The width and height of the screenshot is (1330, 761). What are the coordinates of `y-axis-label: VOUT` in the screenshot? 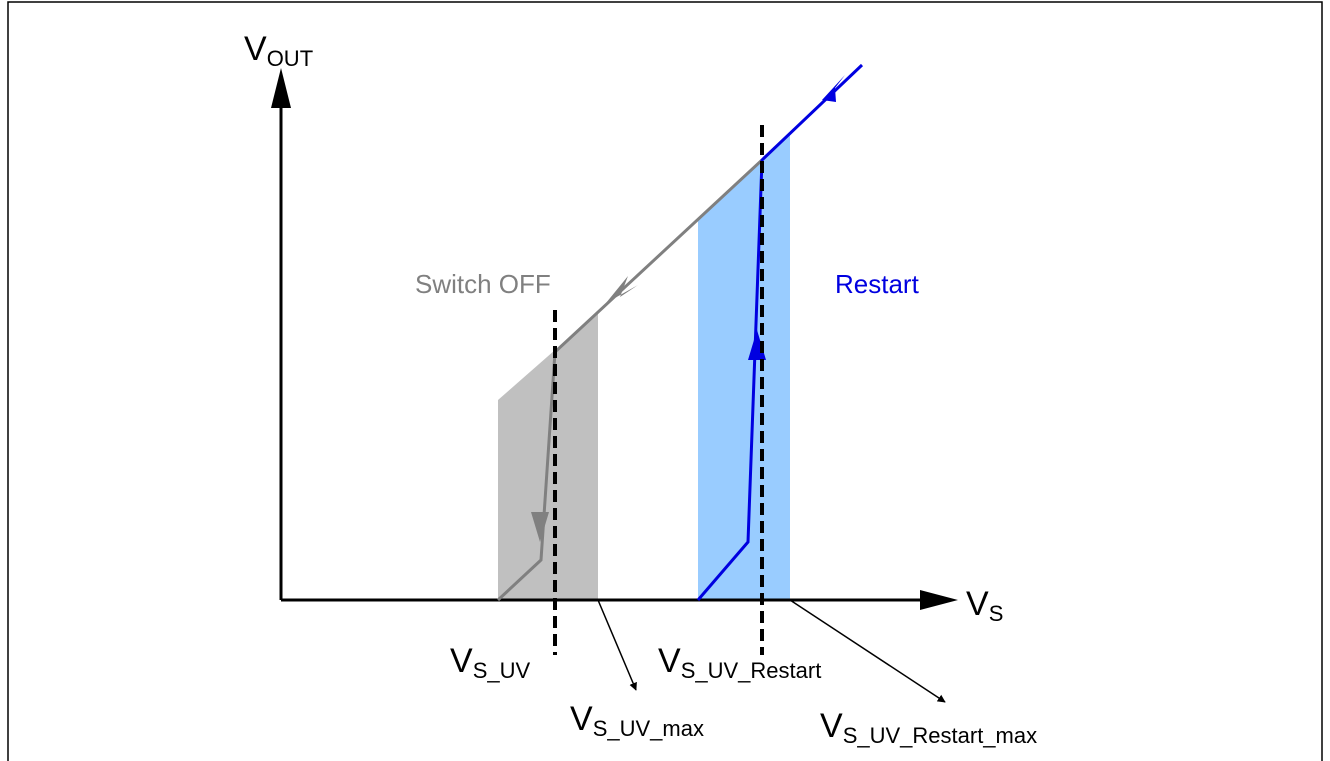 It's located at (278, 50).